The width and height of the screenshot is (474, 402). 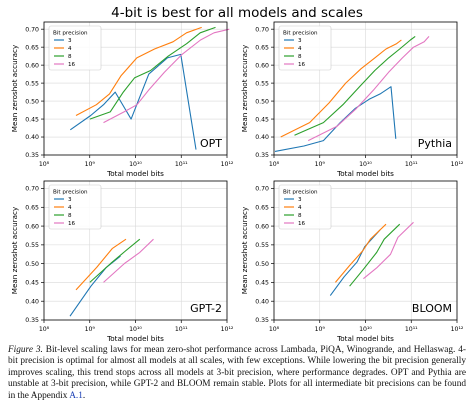 What do you see at coordinates (237, 13) in the screenshot?
I see `figure-title: 4-bit is best for all models and scales` at bounding box center [237, 13].